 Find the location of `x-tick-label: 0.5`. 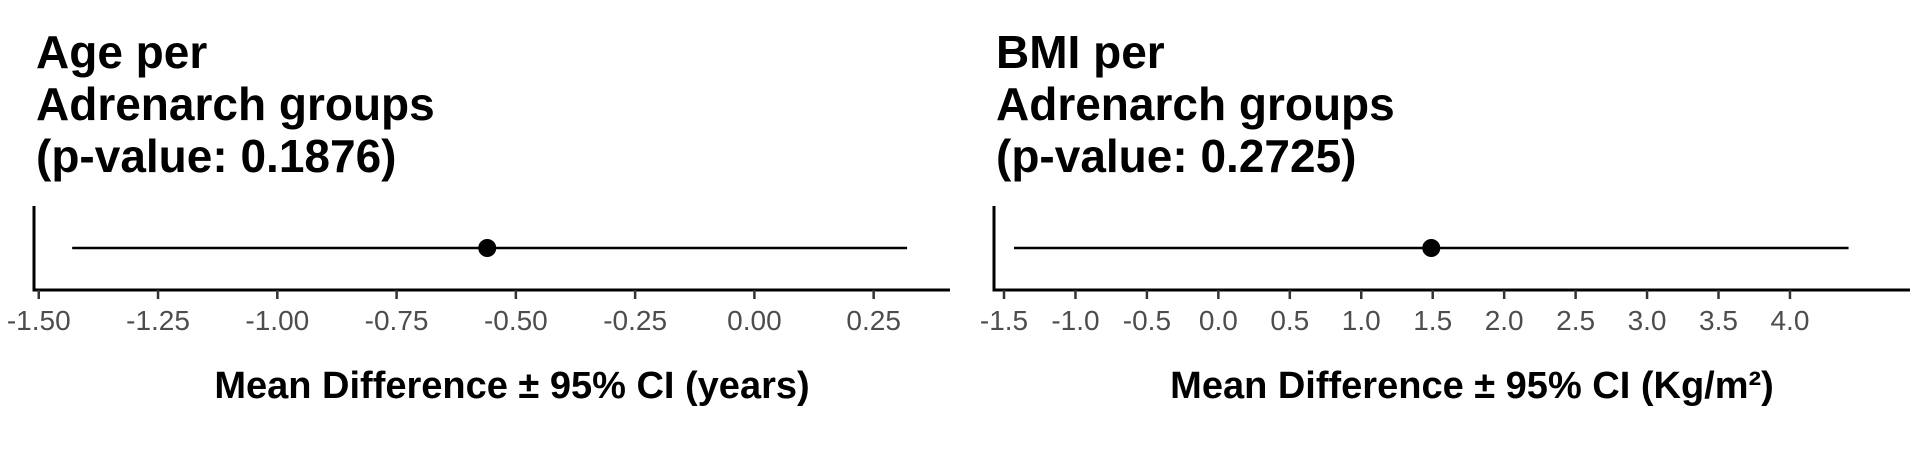

x-tick-label: 0.5 is located at coordinates (1289, 320).